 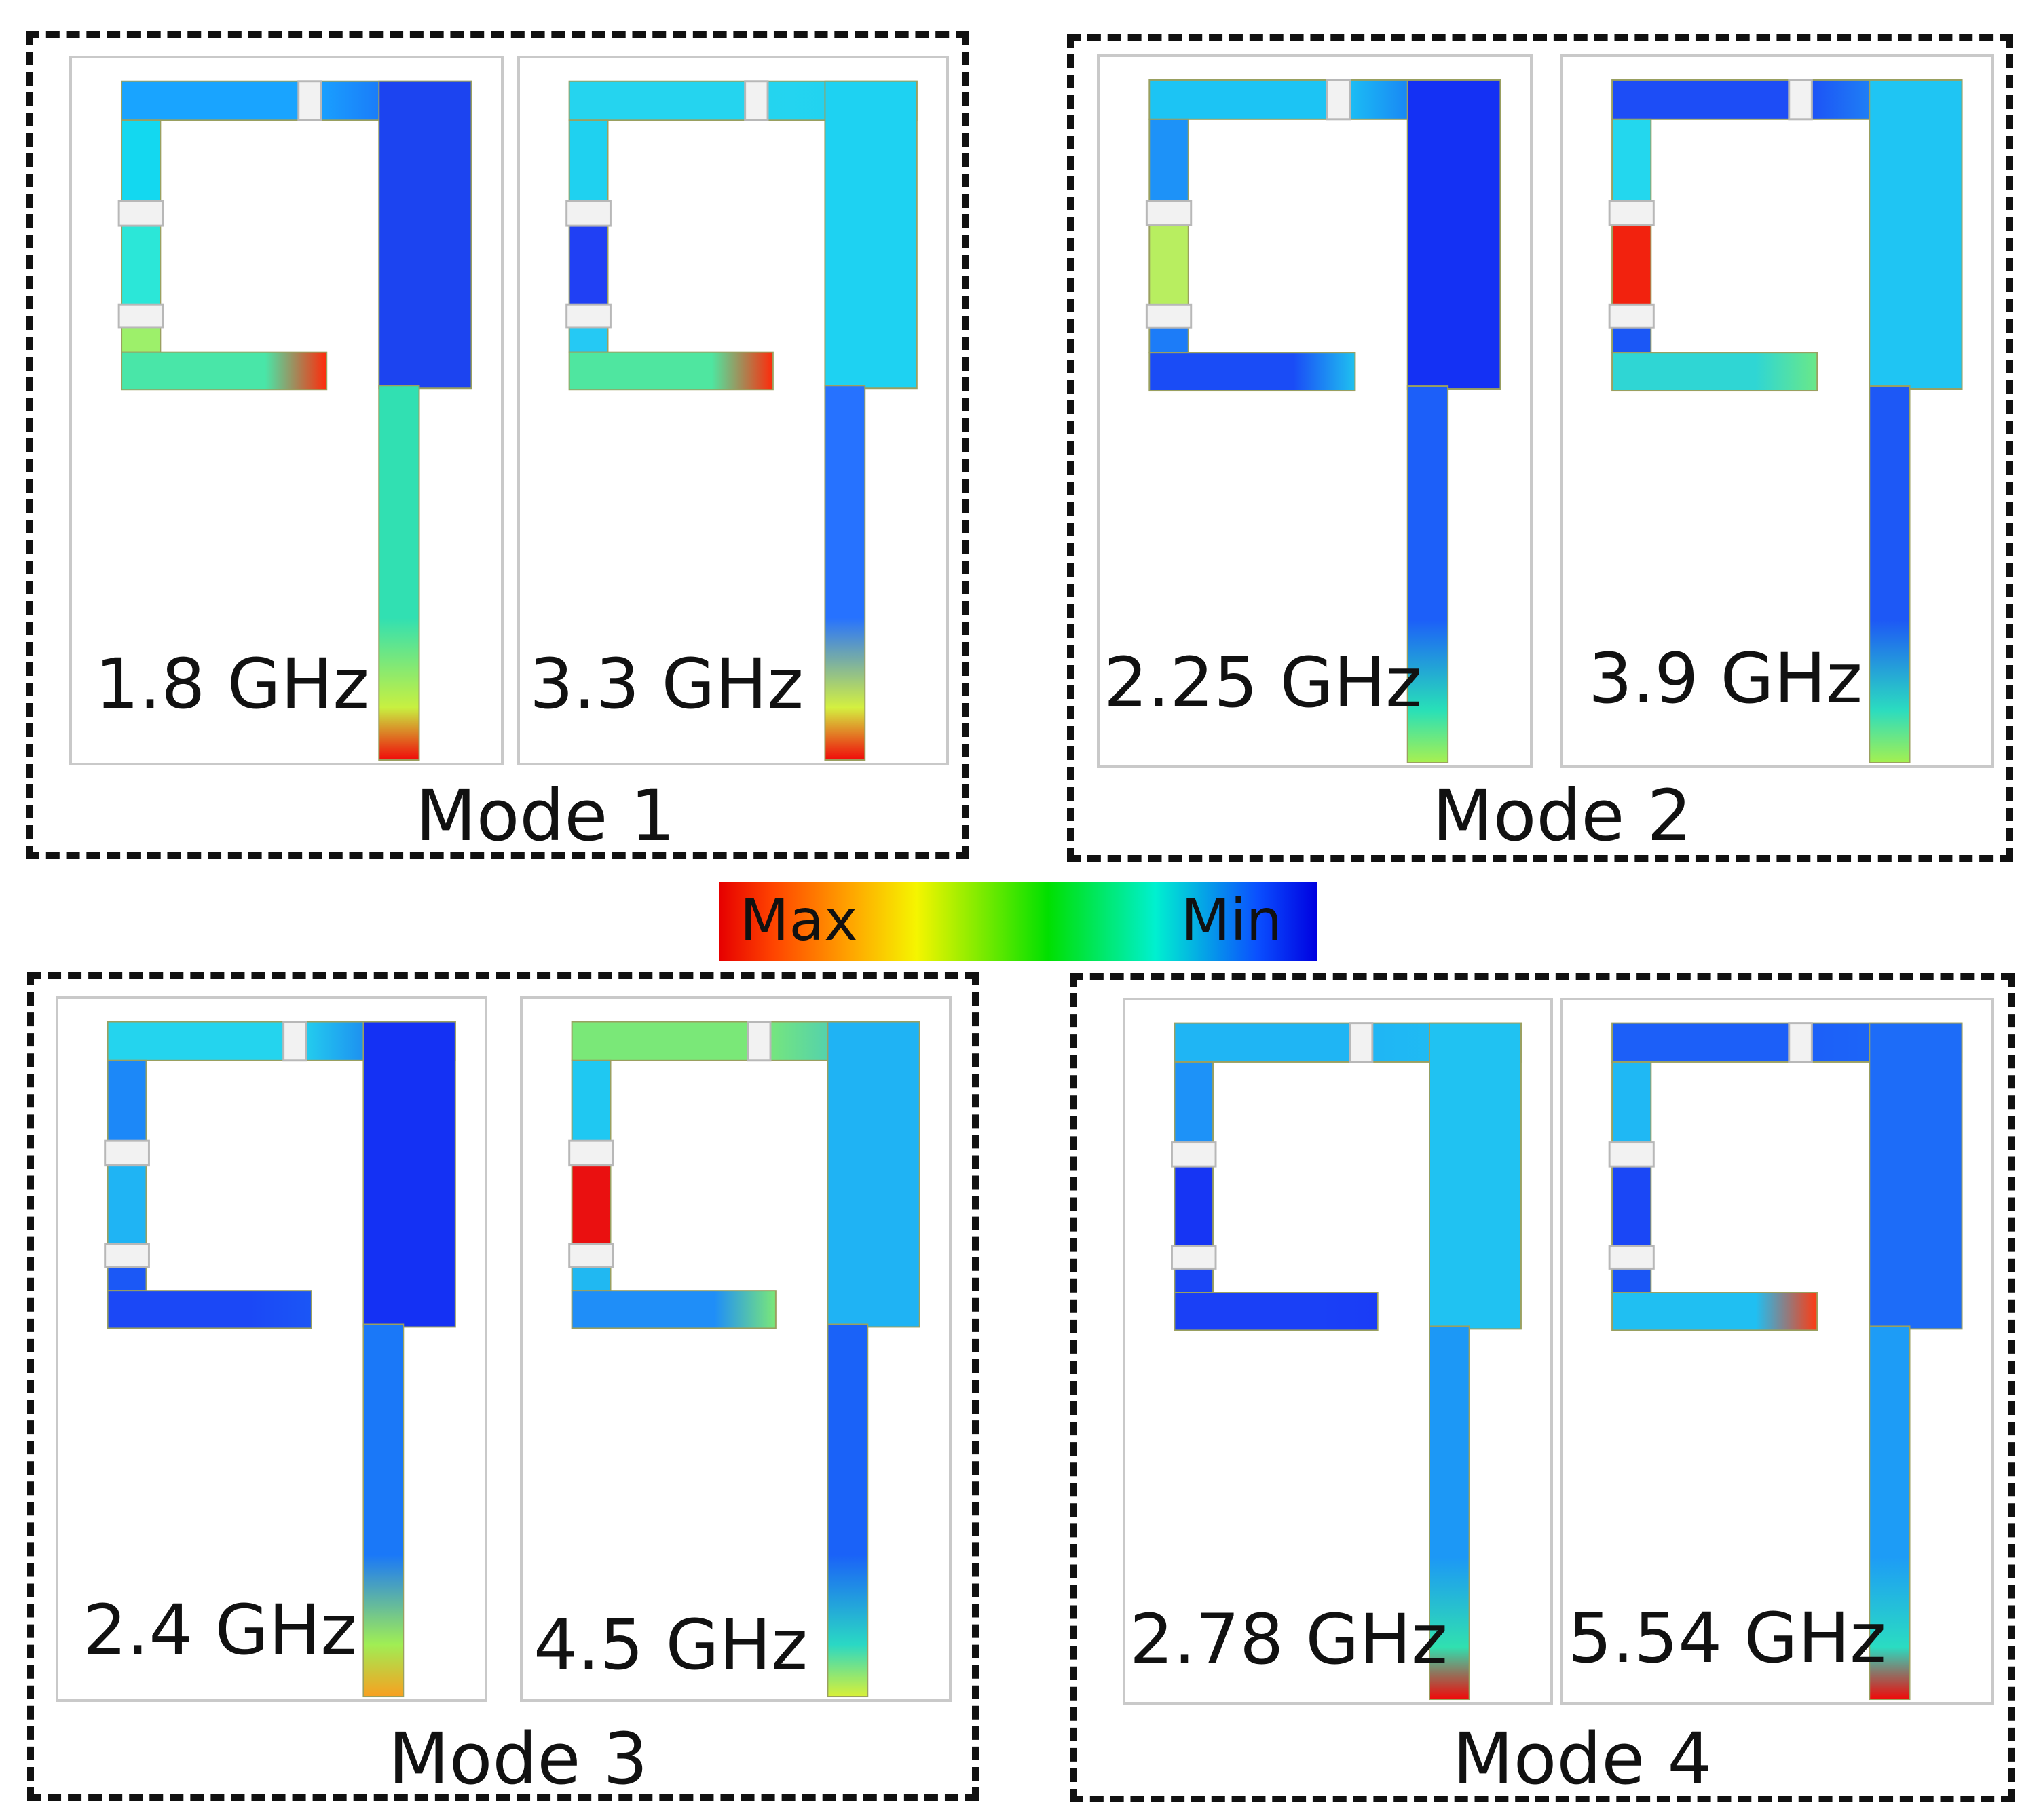 I want to click on mode-label-3: Mode 3, so click(x=518, y=1759).